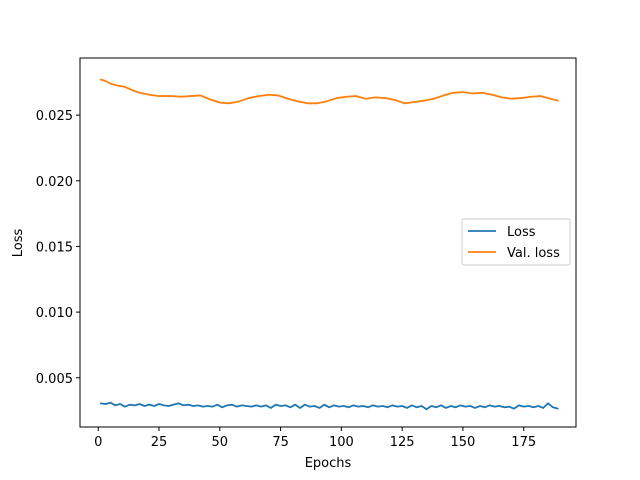 The width and height of the screenshot is (640, 480). Describe the element at coordinates (328, 463) in the screenshot. I see `x-axis-label: Epochs` at that location.